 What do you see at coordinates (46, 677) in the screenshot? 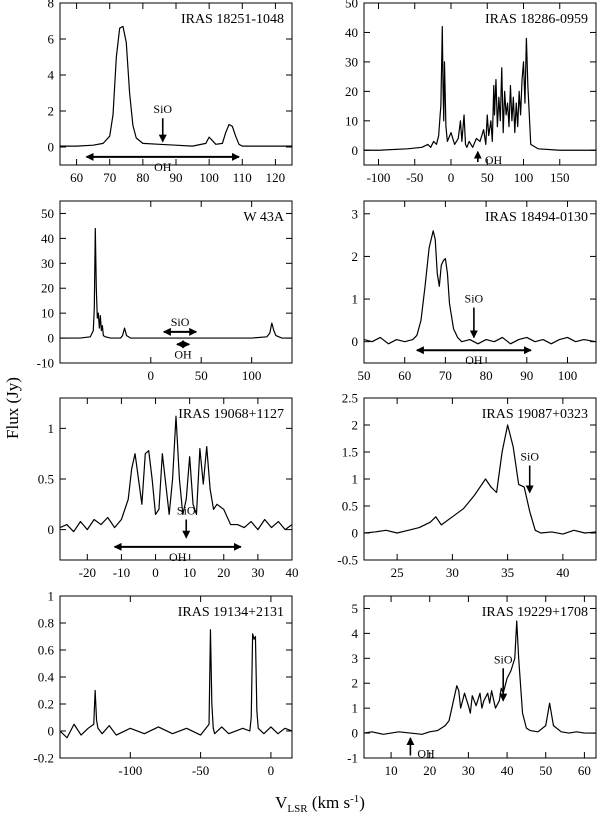
I see `y-tick-label: 0.4` at bounding box center [46, 677].